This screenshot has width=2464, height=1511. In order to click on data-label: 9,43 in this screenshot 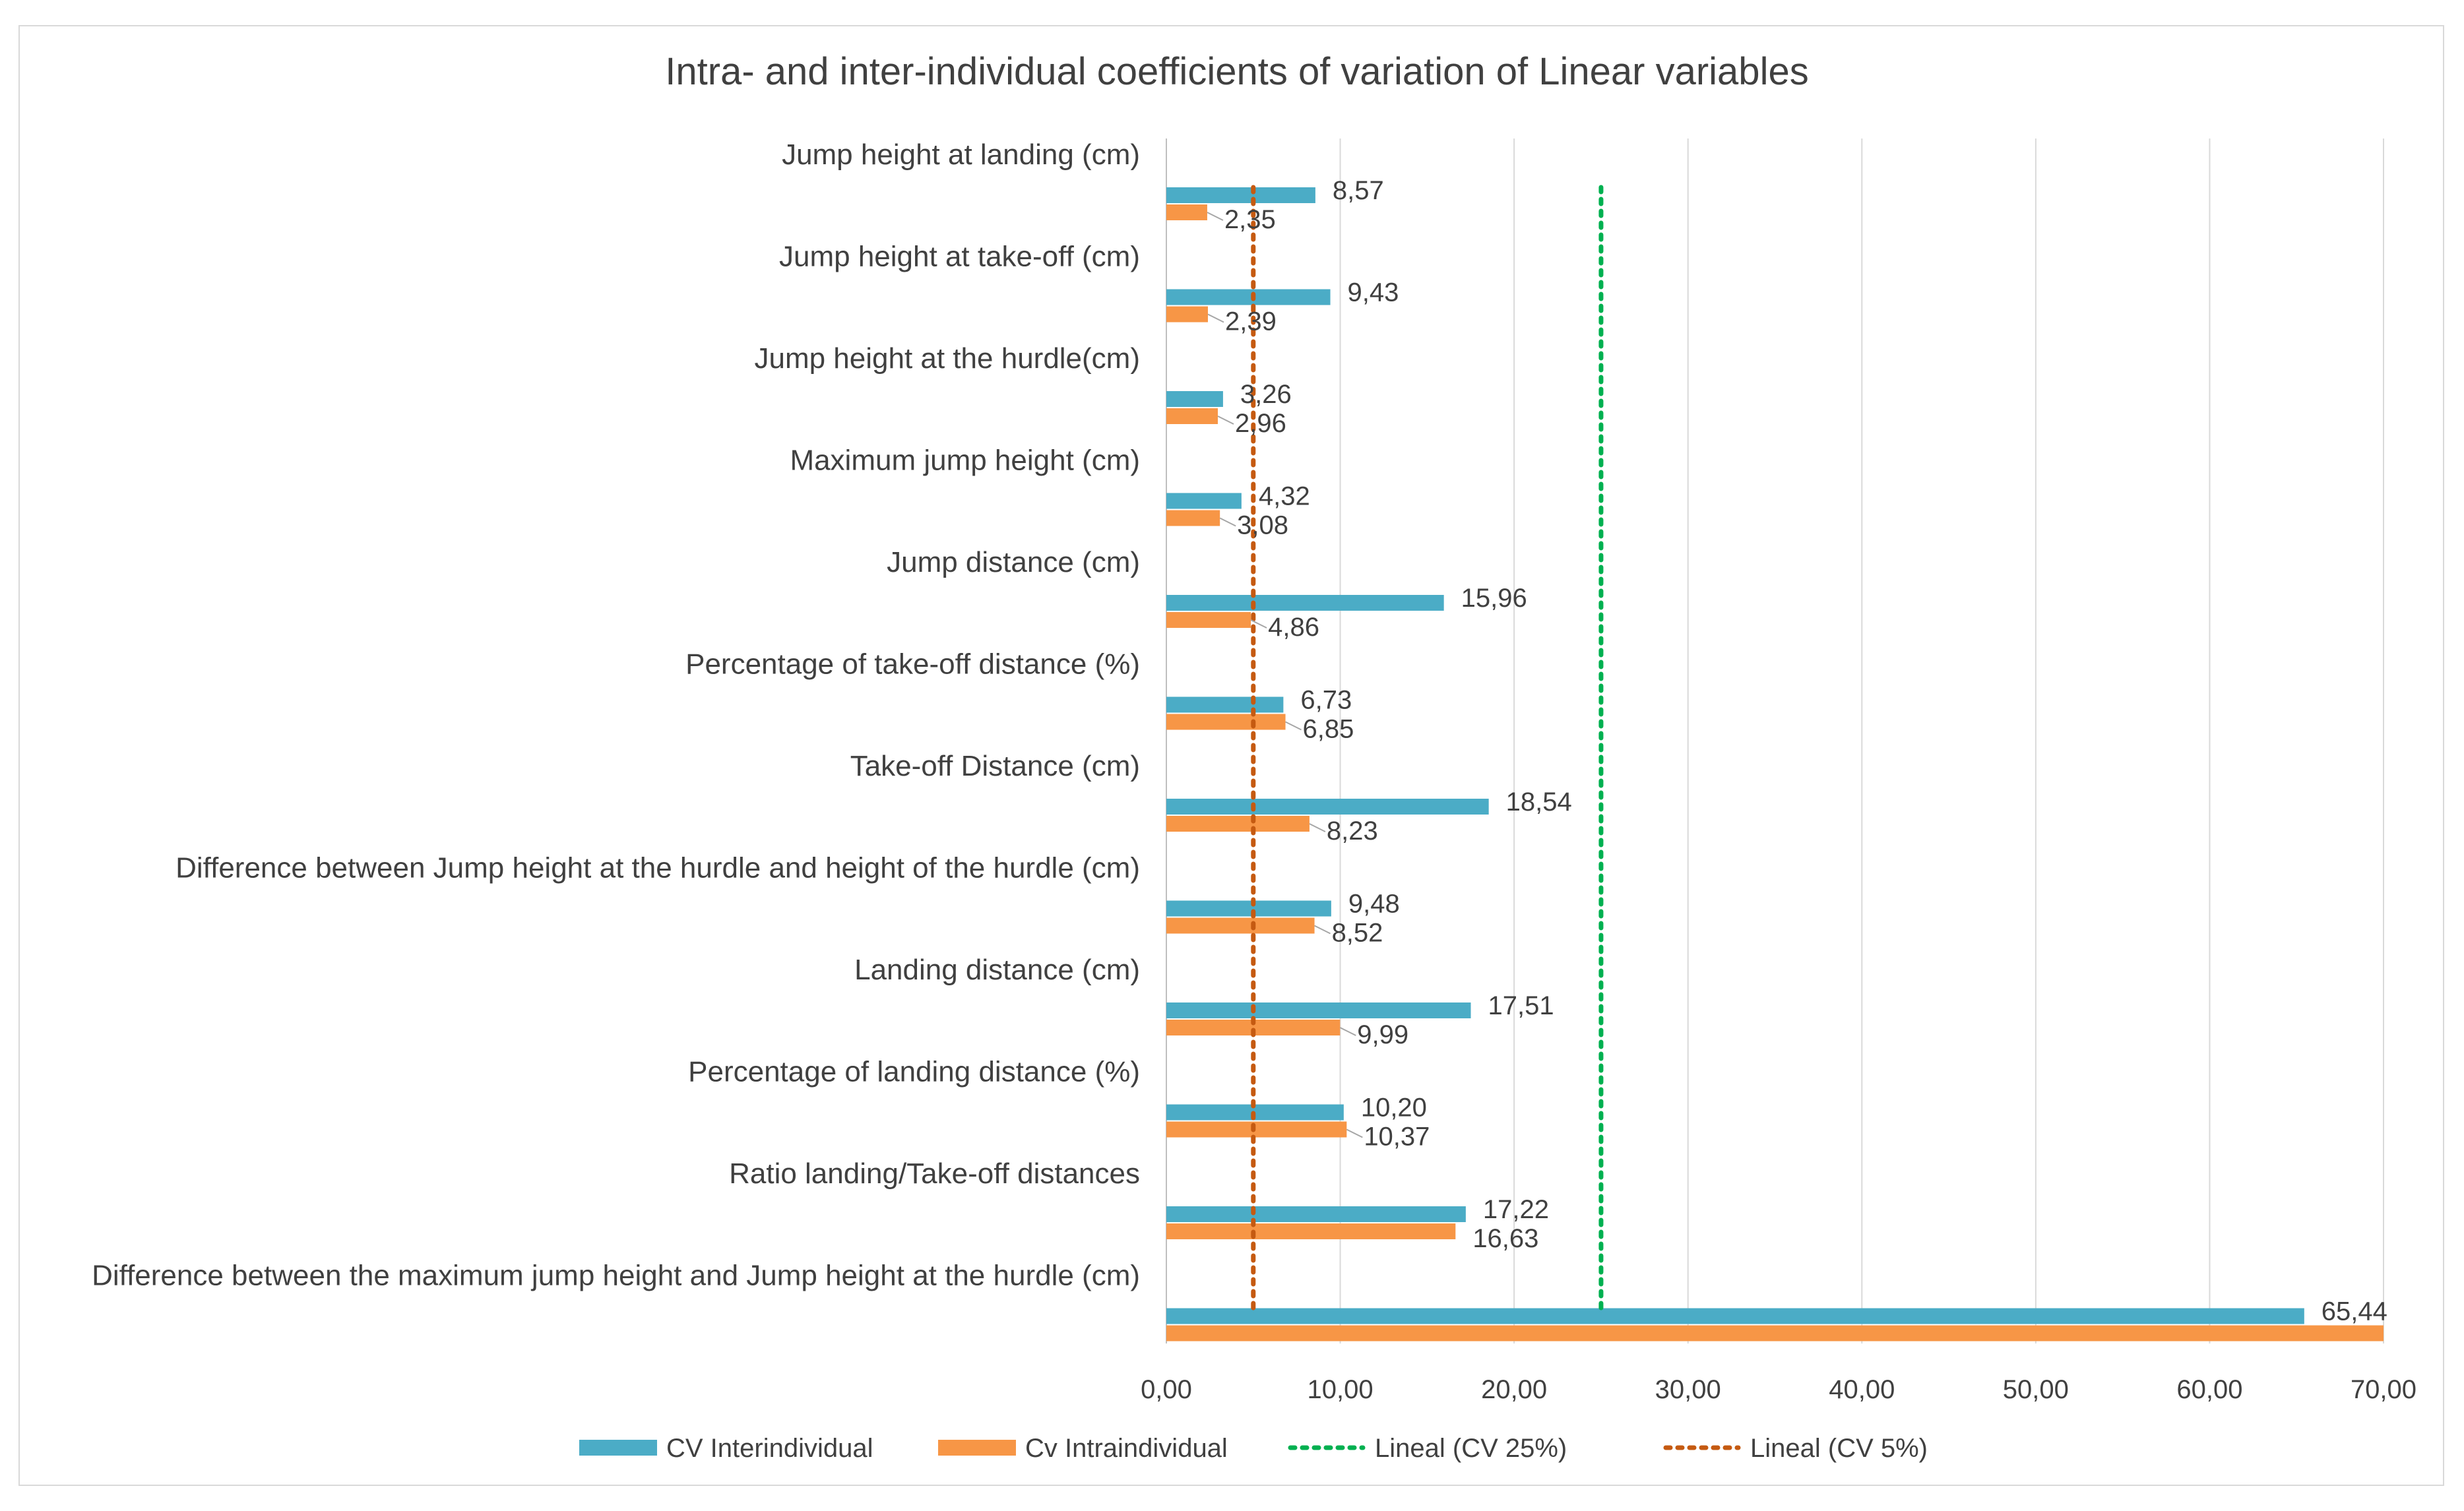, I will do `click(1374, 292)`.